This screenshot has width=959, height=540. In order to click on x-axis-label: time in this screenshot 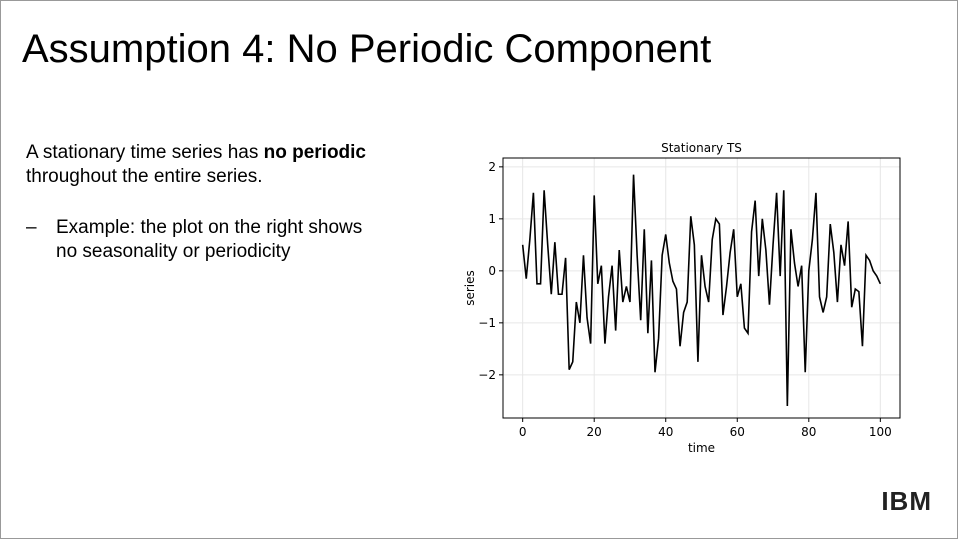, I will do `click(701, 448)`.